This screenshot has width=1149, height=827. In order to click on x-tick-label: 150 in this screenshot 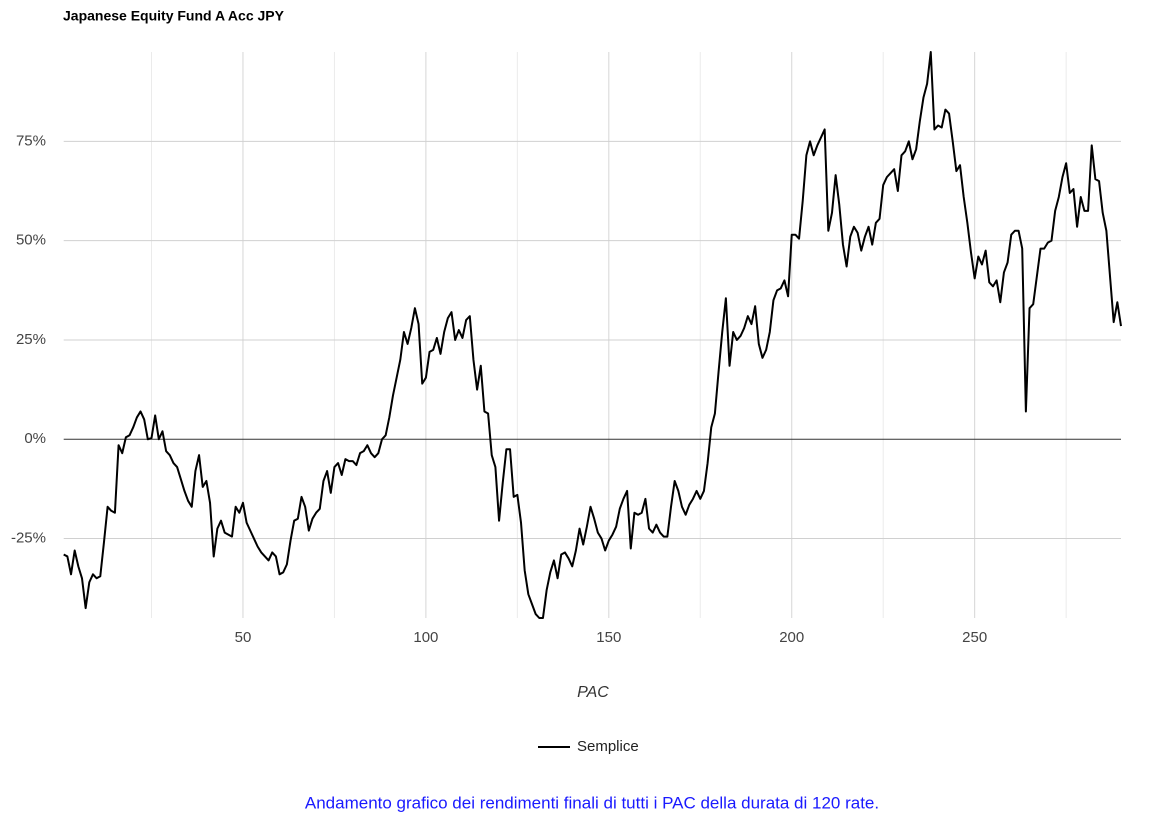, I will do `click(608, 637)`.